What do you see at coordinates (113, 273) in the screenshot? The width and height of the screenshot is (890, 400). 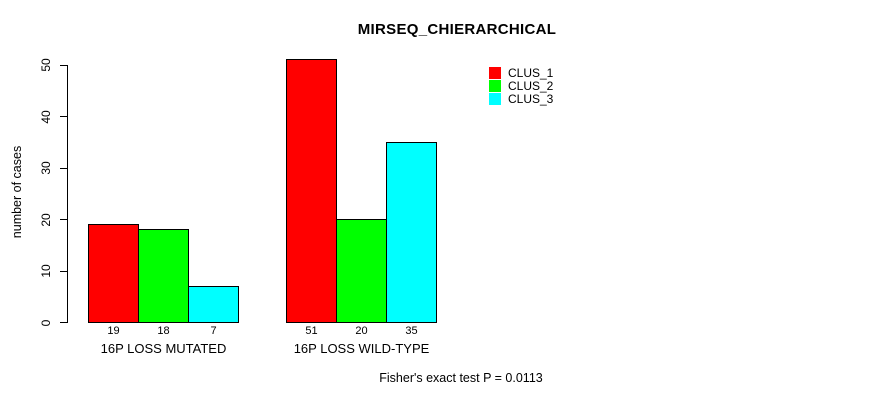 I see `bar-clus_1-group1` at bounding box center [113, 273].